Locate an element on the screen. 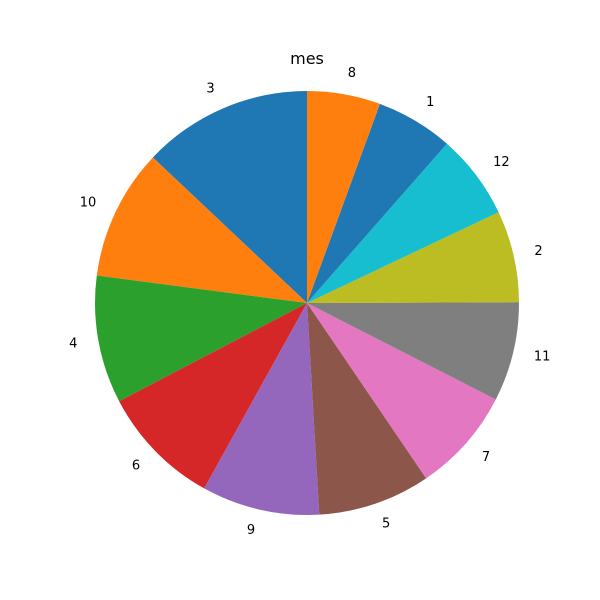  pie-label-5: 5 is located at coordinates (386, 523).